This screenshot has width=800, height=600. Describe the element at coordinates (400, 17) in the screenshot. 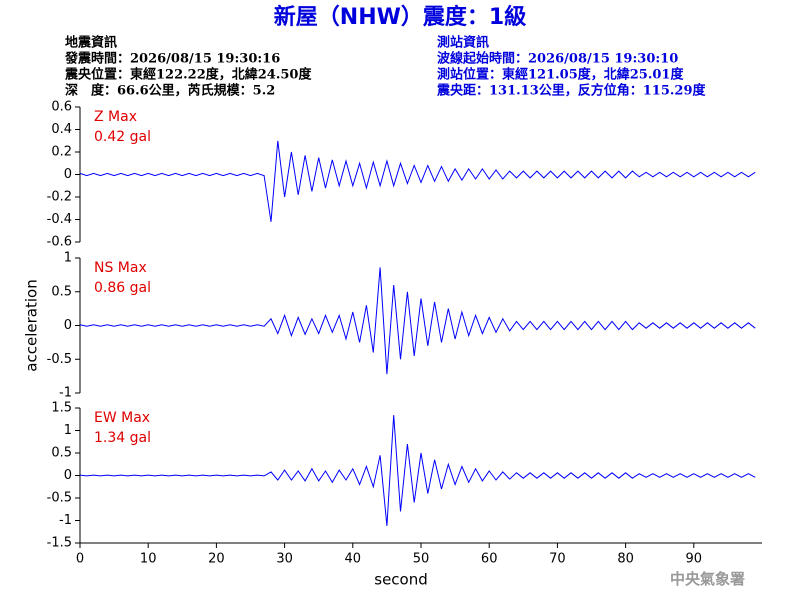

I see `title: 新屋（NHW）震度：1級` at that location.